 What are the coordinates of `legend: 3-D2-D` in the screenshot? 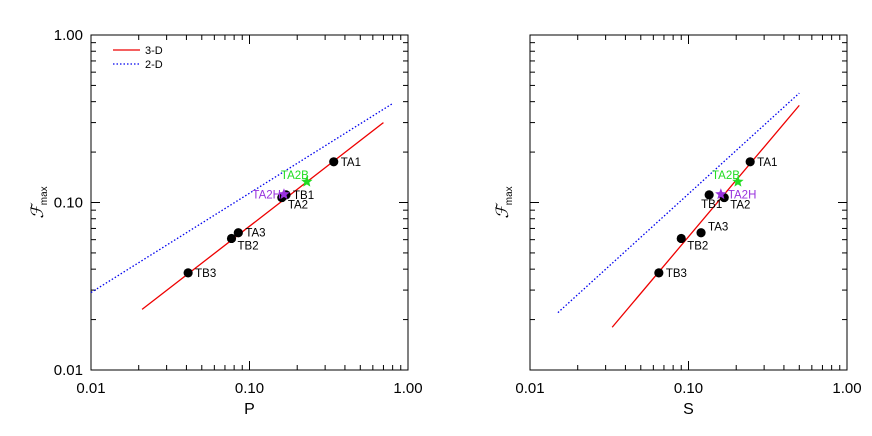 It's located at (138, 58).